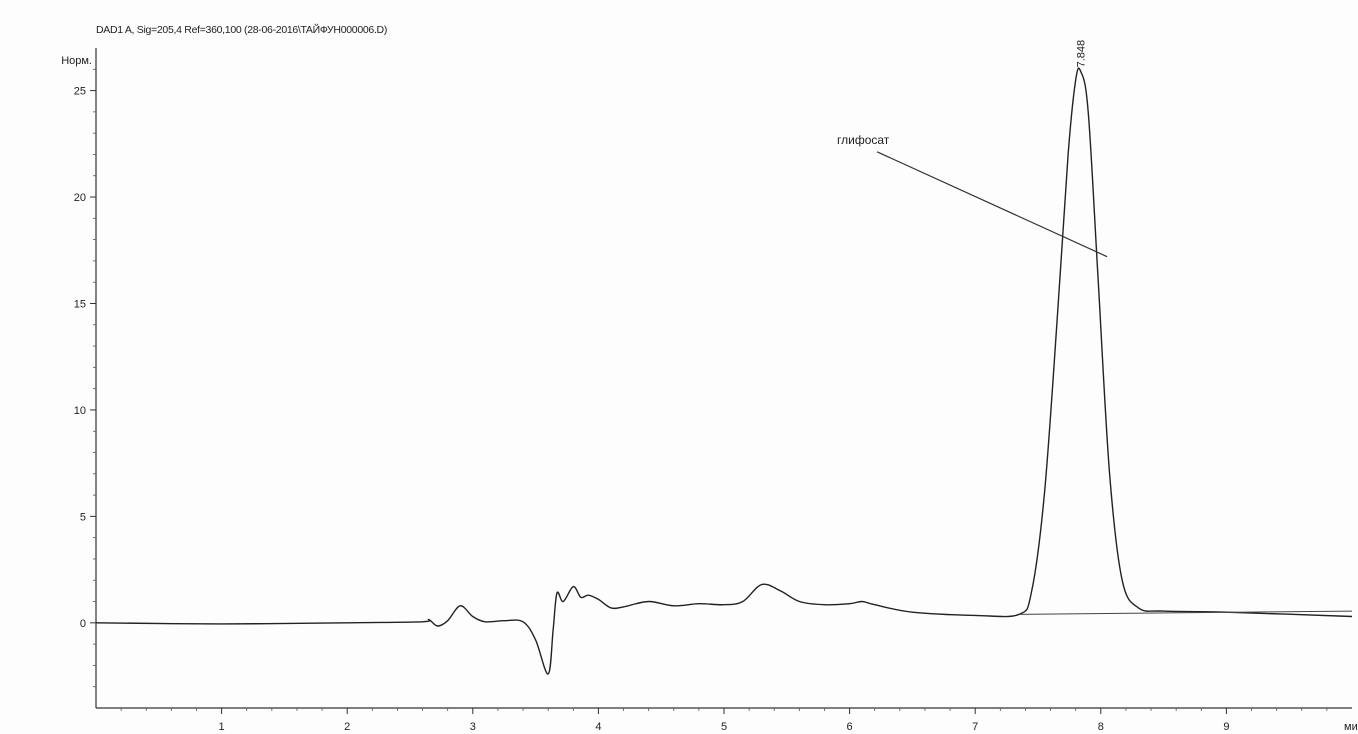  What do you see at coordinates (473, 727) in the screenshot?
I see `x-tick-label: 3` at bounding box center [473, 727].